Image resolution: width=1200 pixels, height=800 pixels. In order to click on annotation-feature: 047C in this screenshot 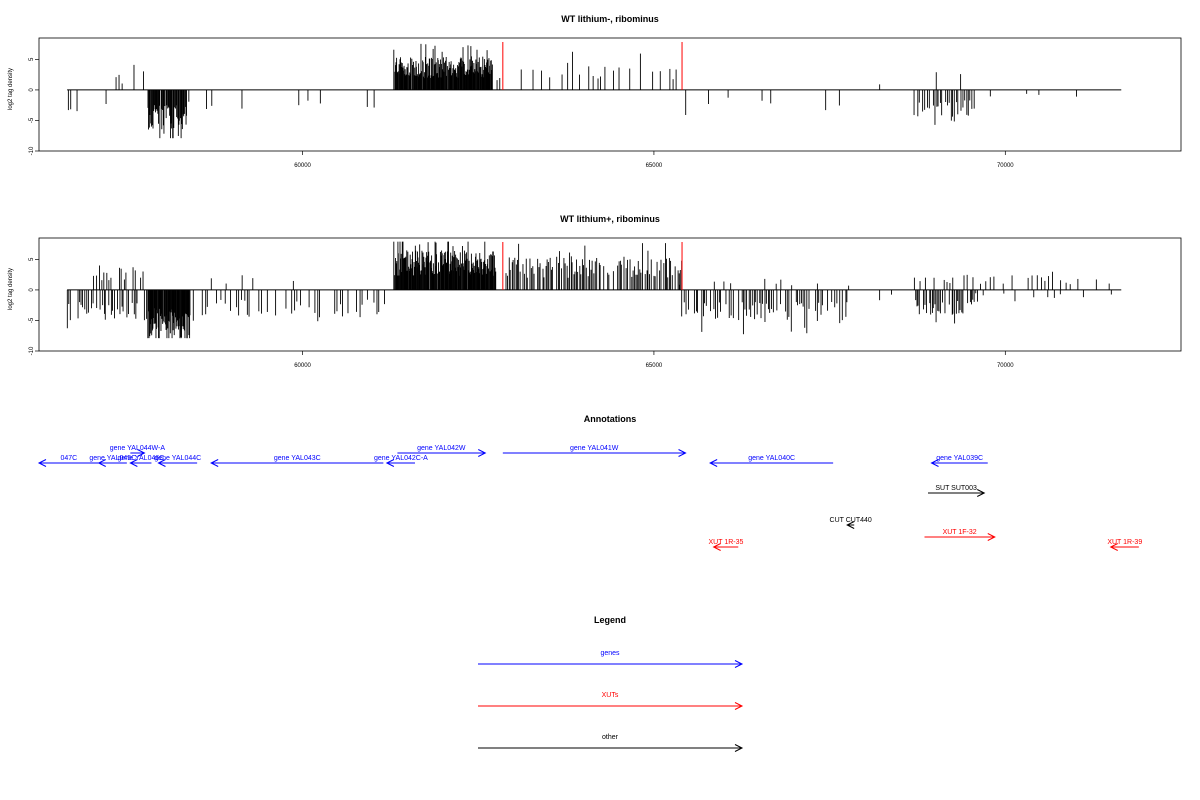, I will do `click(68, 461)`.